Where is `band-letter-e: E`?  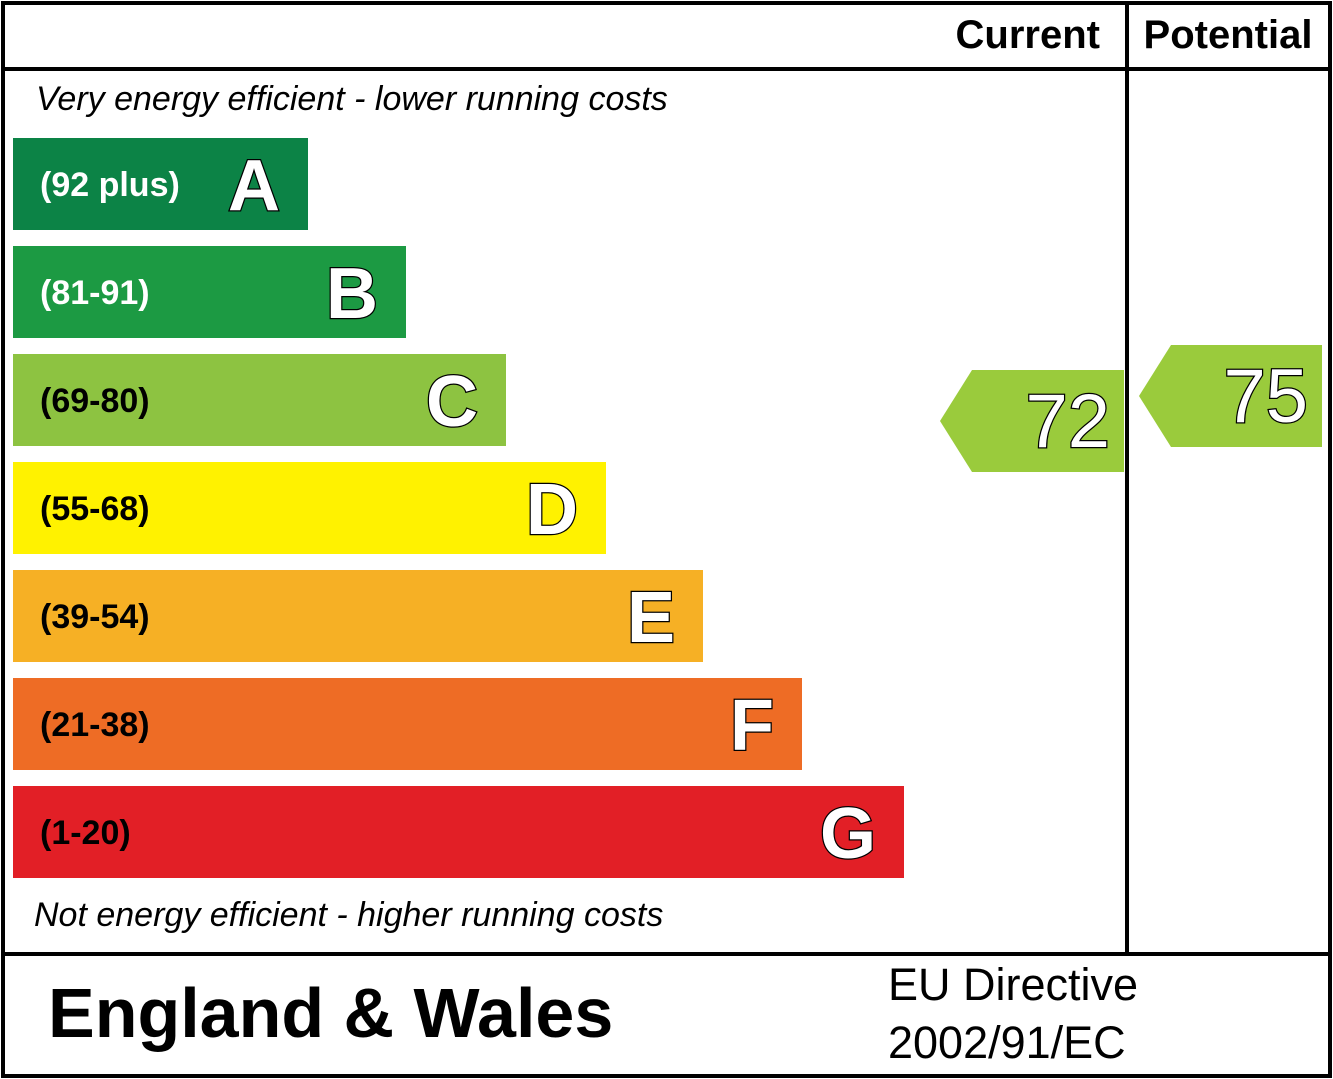 band-letter-e: E is located at coordinates (651, 618).